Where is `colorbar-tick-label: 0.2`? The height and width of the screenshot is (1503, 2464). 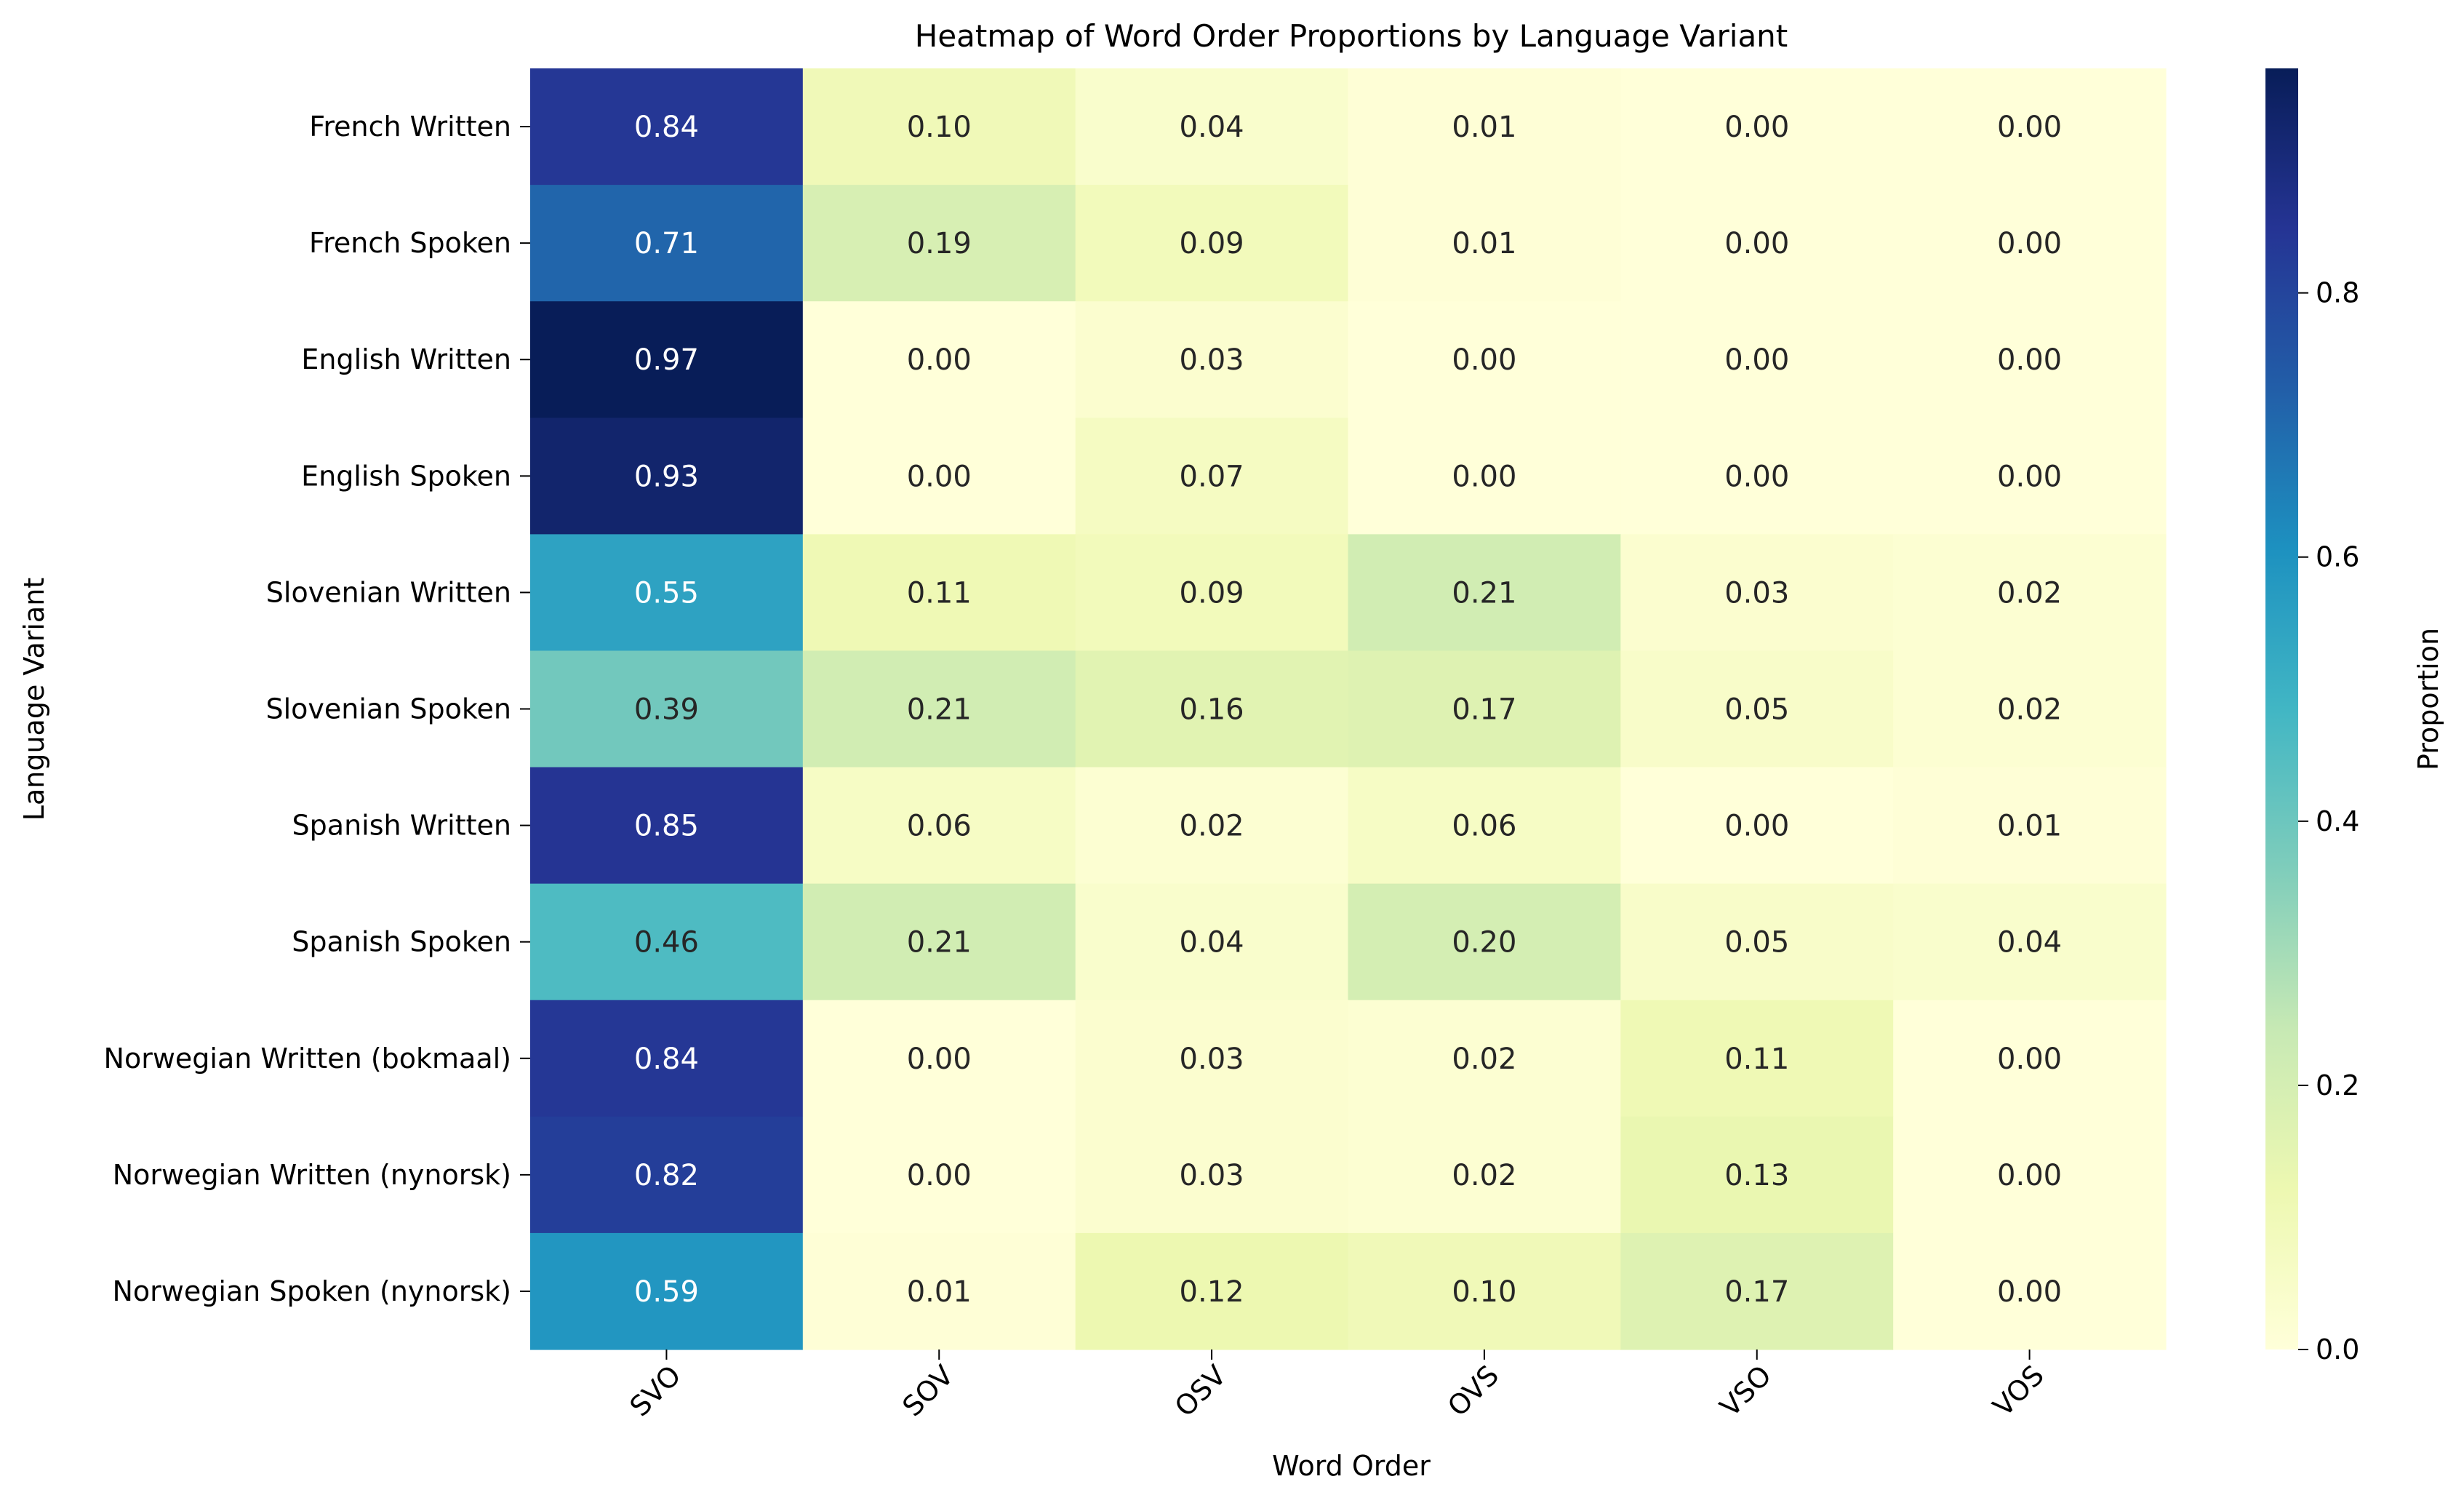 colorbar-tick-label: 0.2 is located at coordinates (2337, 1085).